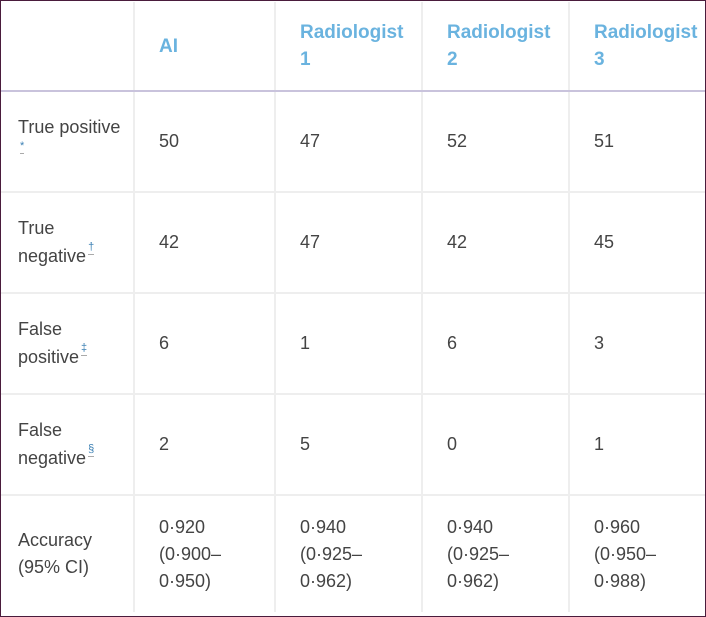  I want to click on row-label-cell: Accuracy (95% CI), so click(68, 553).